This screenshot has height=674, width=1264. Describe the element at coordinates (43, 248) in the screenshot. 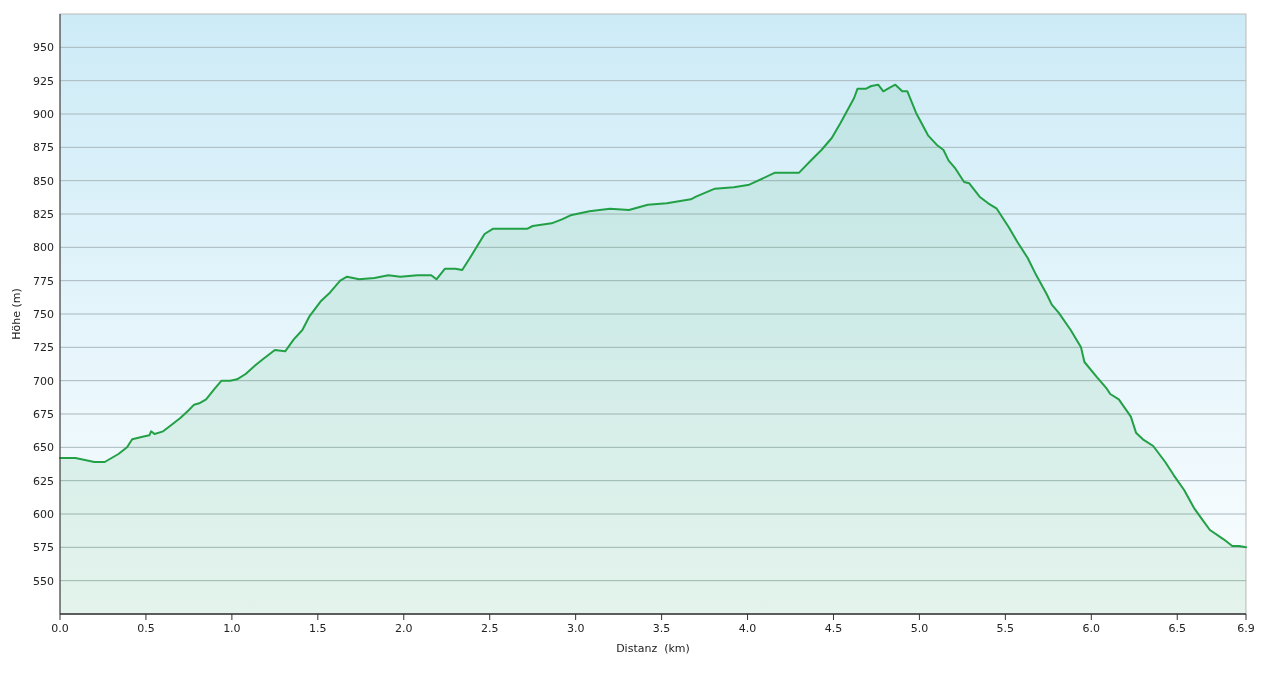

I see `y-tick-label: 800` at that location.